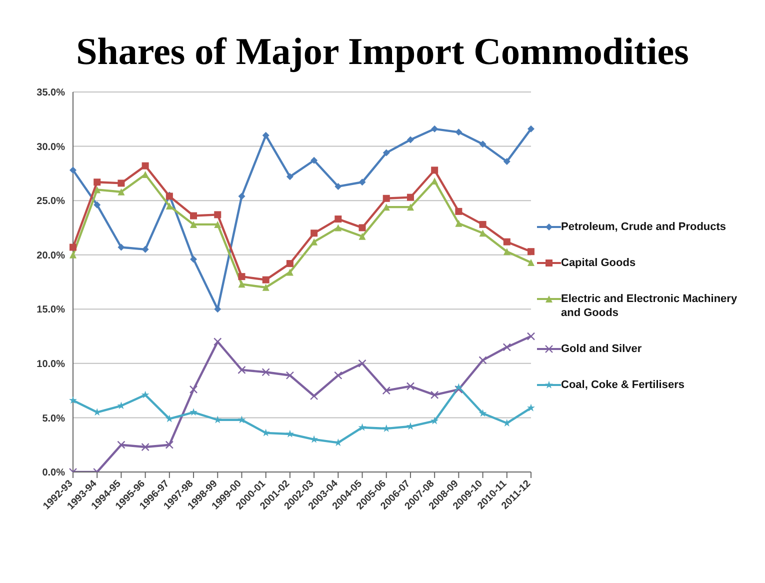  What do you see at coordinates (643, 227) in the screenshot?
I see `legend-label: Petroleum, Crude and Products` at bounding box center [643, 227].